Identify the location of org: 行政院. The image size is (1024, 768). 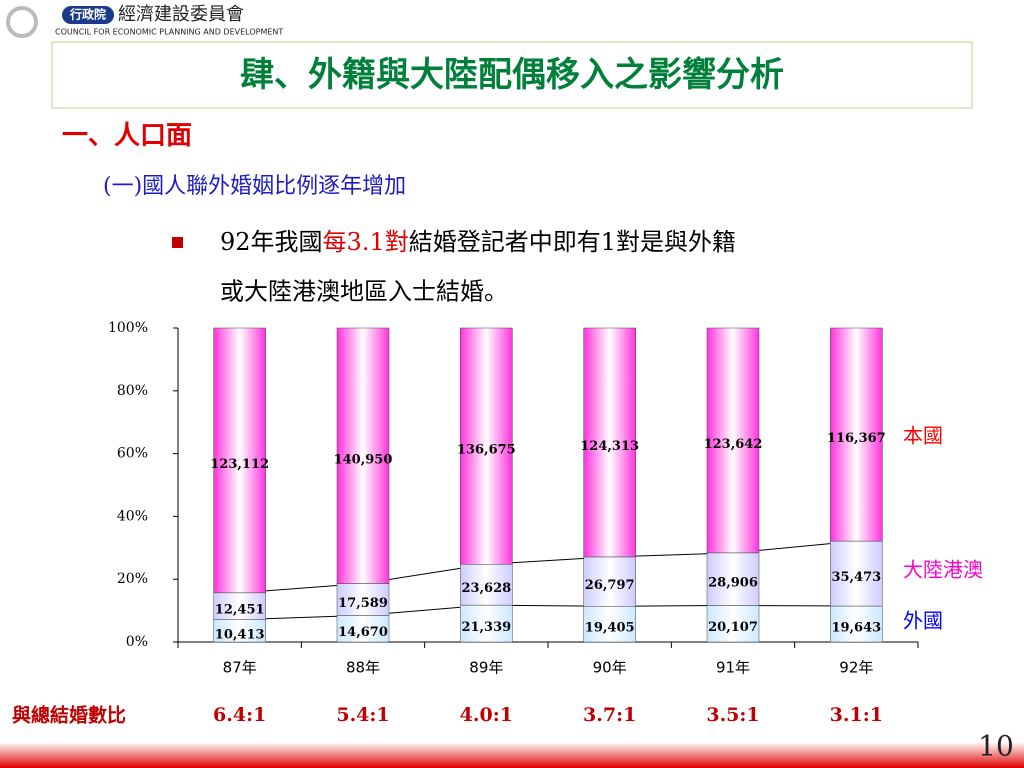
(87, 14).